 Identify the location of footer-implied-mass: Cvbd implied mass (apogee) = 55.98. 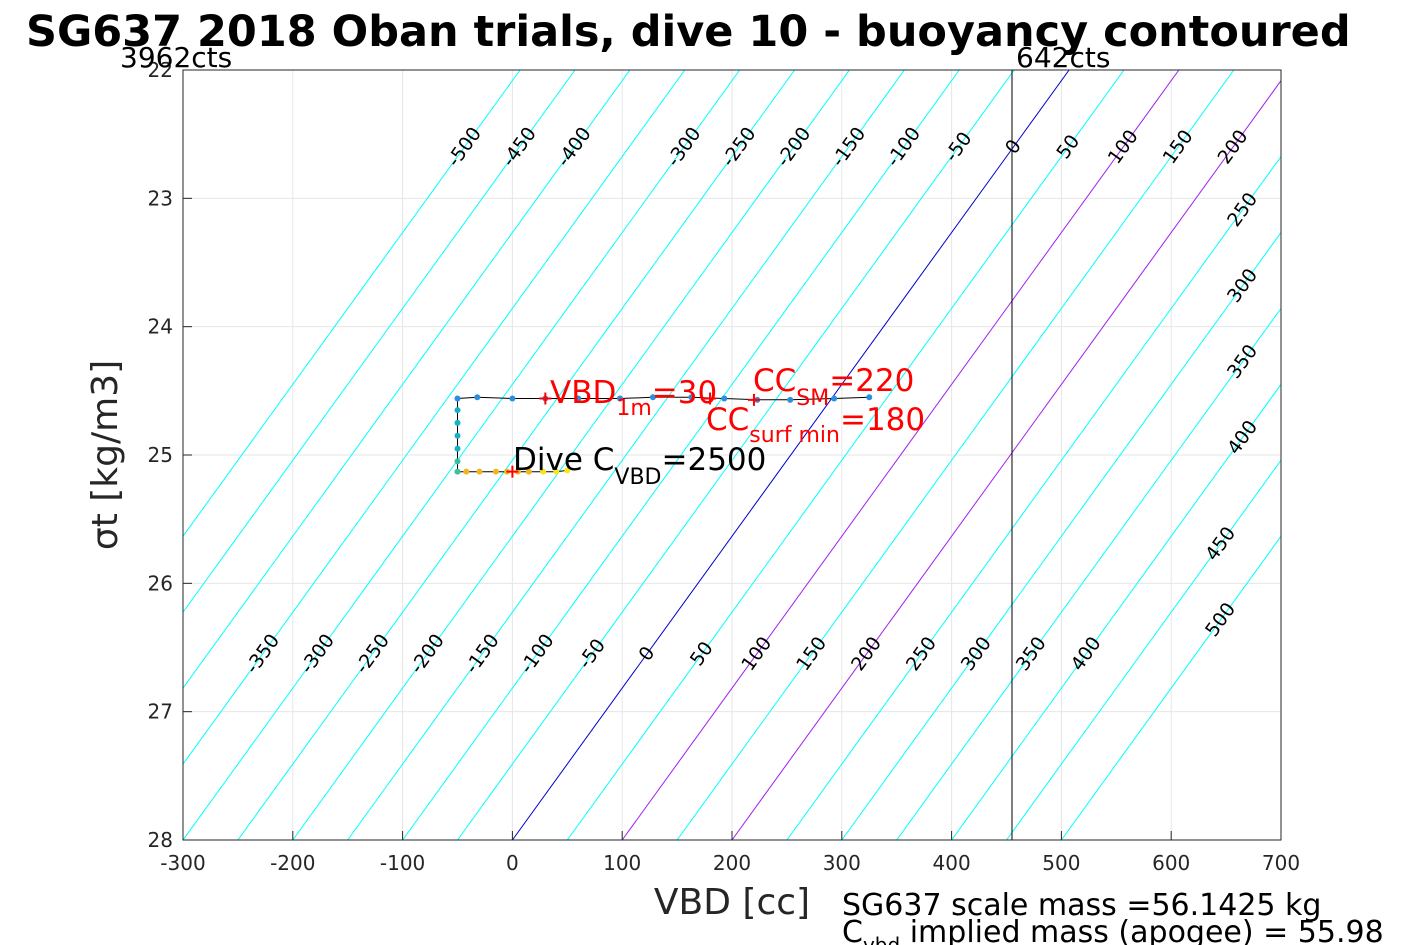
(1113, 930).